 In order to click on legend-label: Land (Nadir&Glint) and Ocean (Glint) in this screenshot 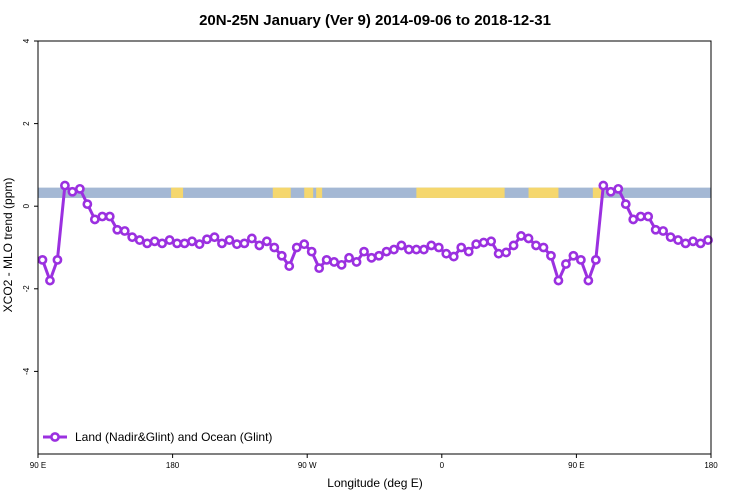, I will do `click(173, 437)`.